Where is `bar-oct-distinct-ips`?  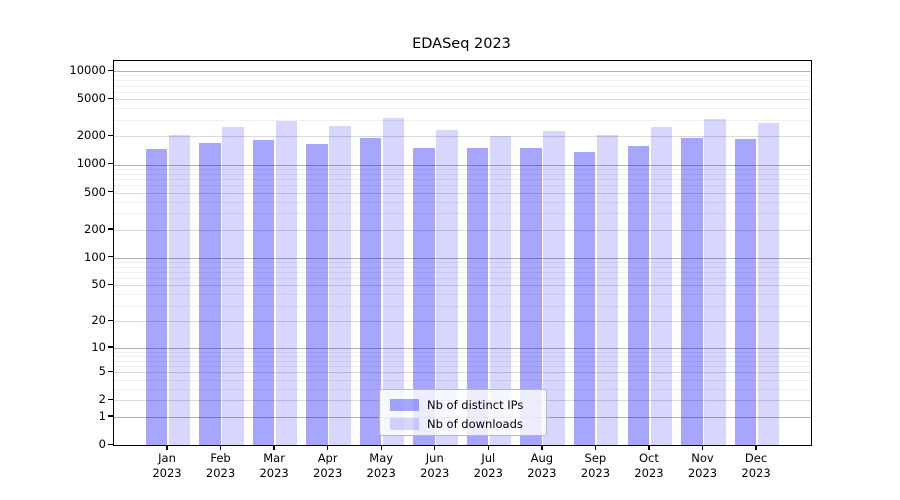 bar-oct-distinct-ips is located at coordinates (638, 295).